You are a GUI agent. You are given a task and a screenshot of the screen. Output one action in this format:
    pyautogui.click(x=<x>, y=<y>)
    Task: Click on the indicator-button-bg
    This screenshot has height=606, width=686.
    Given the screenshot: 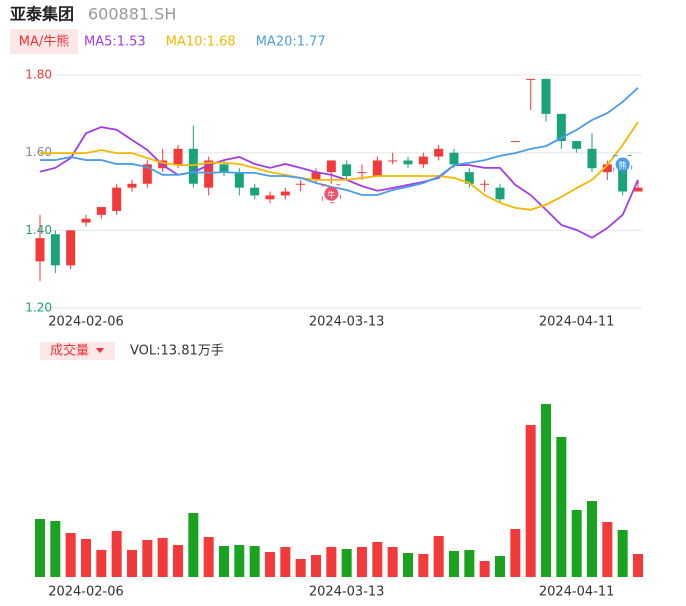 What is the action you would take?
    pyautogui.click(x=44, y=41)
    